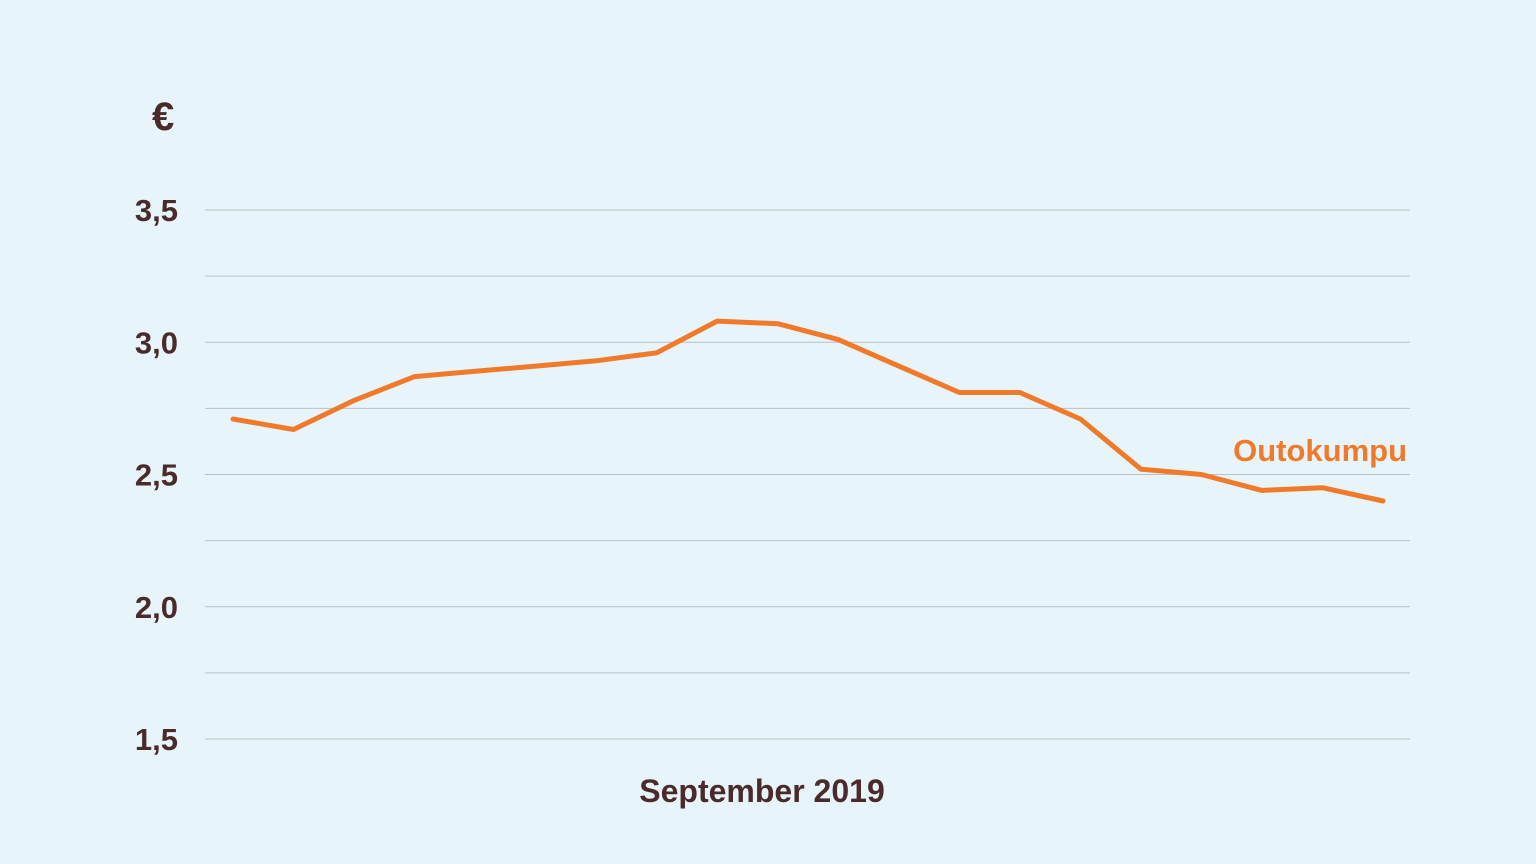  I want to click on y-tick-label: 2,5, so click(156, 475).